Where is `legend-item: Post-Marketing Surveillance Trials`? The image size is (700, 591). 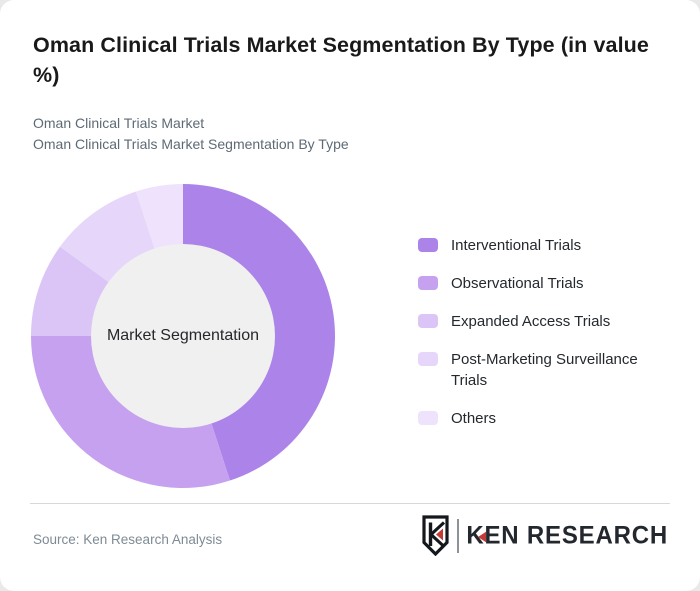 legend-item: Post-Marketing Surveillance Trials is located at coordinates (545, 370).